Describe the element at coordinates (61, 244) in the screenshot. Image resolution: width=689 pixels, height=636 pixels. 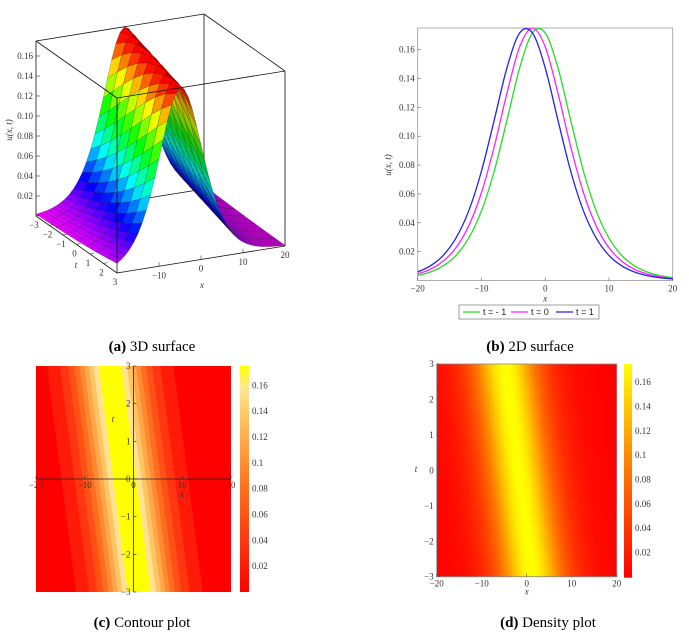
I see `t-tick-label: −1` at that location.